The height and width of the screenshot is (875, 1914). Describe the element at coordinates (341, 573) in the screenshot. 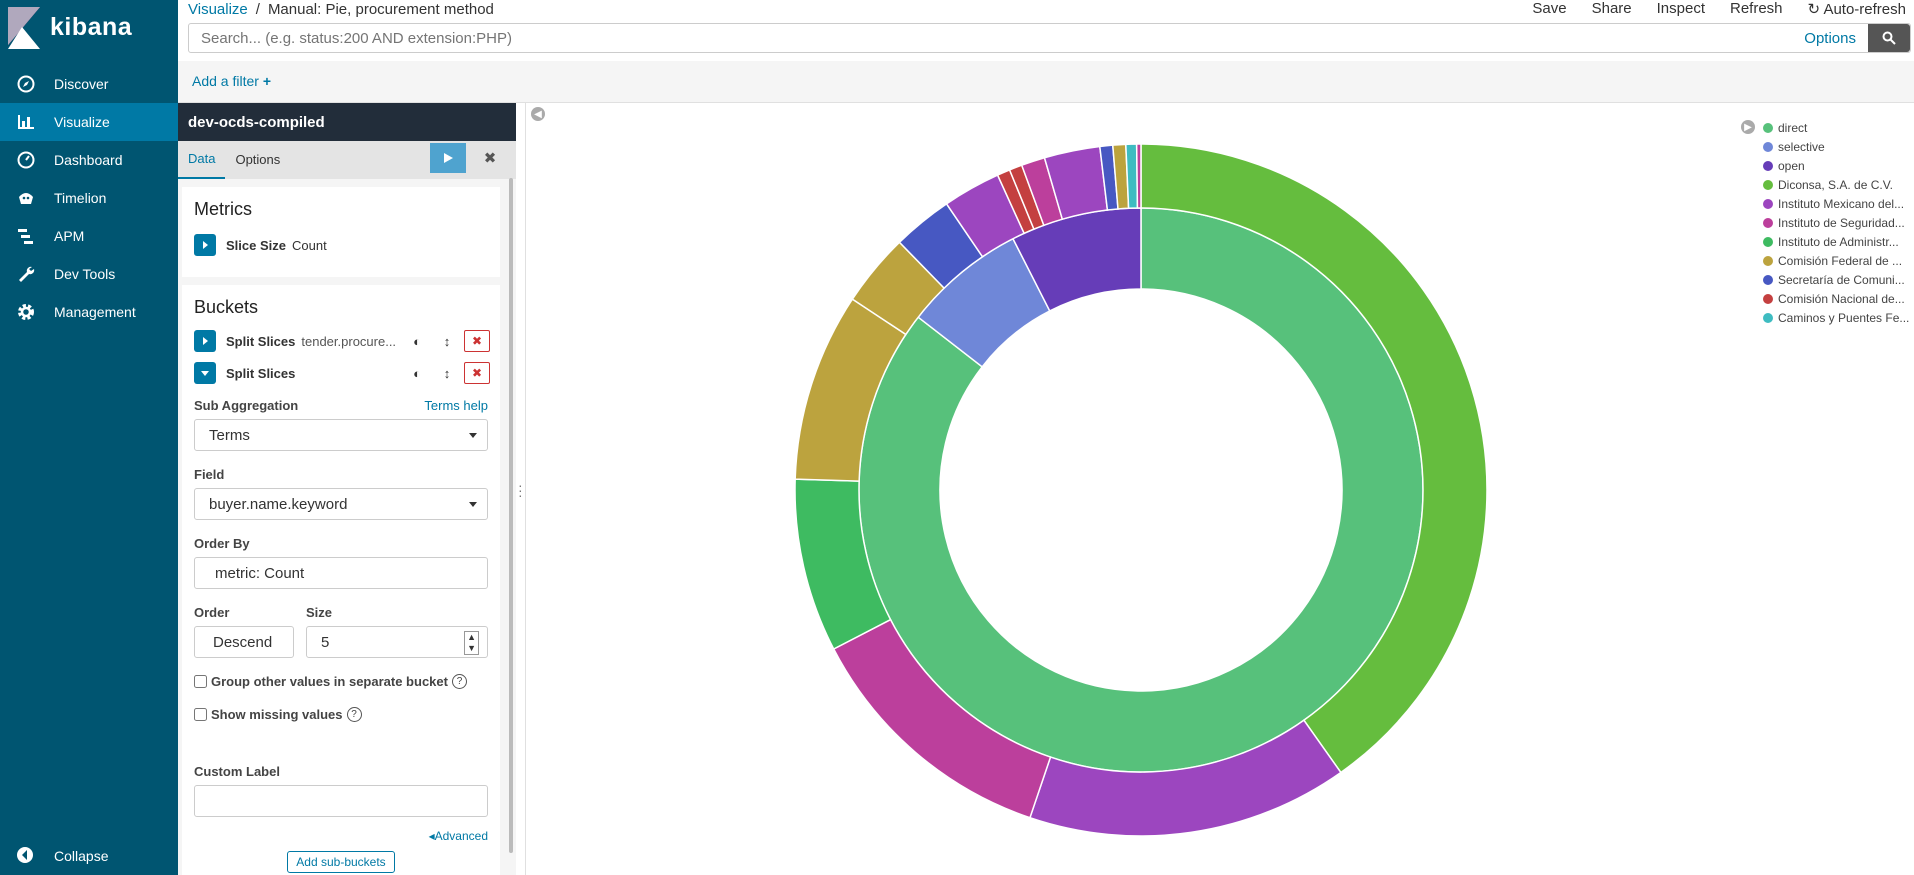

I see `order-by-select: metric: Count` at that location.